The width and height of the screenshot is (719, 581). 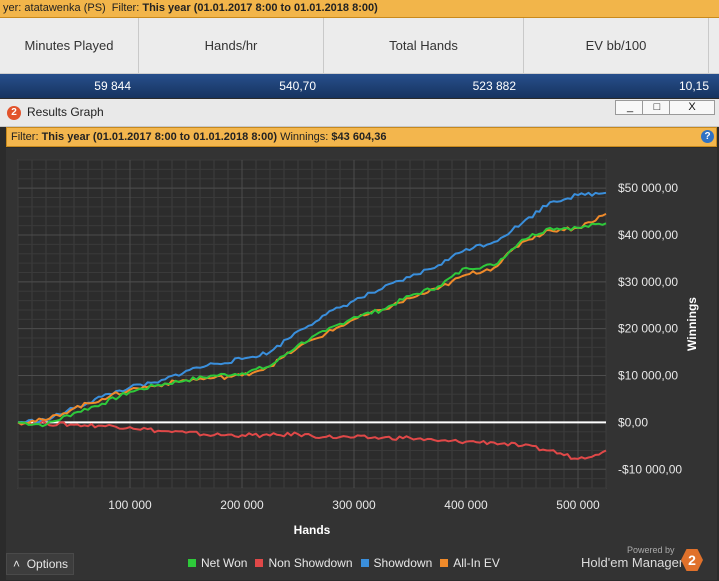 I want to click on app-badge-icon: 2, so click(x=14, y=113).